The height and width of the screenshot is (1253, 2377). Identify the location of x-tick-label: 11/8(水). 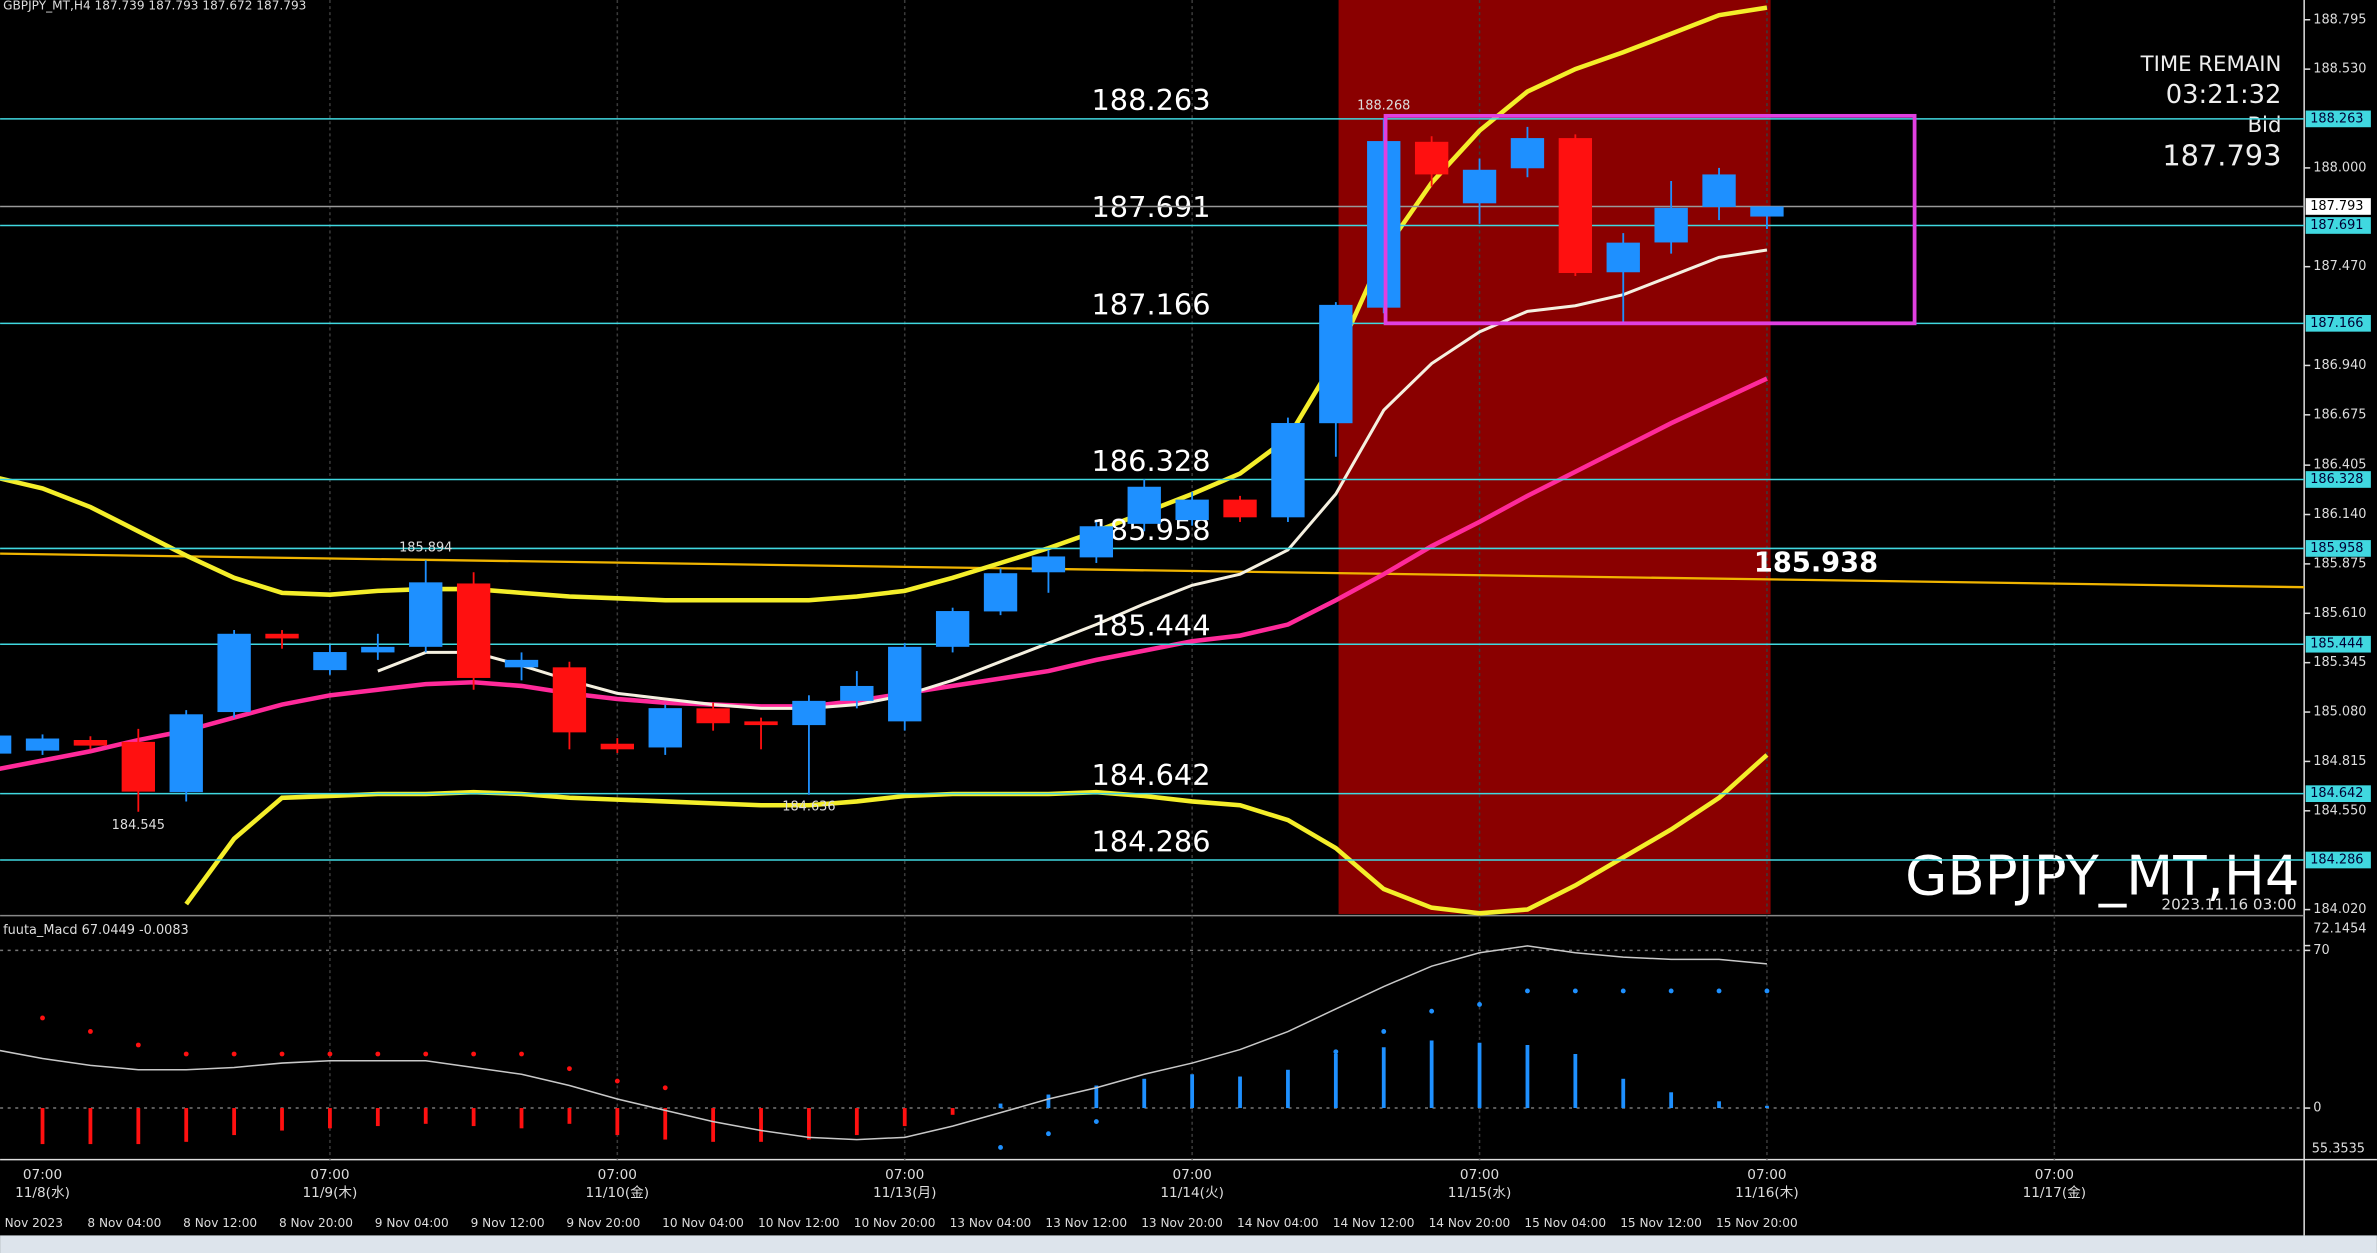
(42, 1193).